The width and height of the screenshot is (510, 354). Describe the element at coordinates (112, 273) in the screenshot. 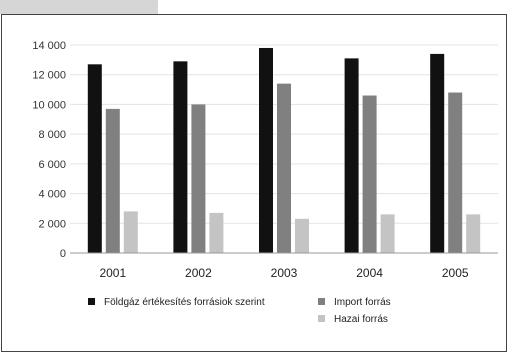

I see `x-tick-label: 2001` at that location.